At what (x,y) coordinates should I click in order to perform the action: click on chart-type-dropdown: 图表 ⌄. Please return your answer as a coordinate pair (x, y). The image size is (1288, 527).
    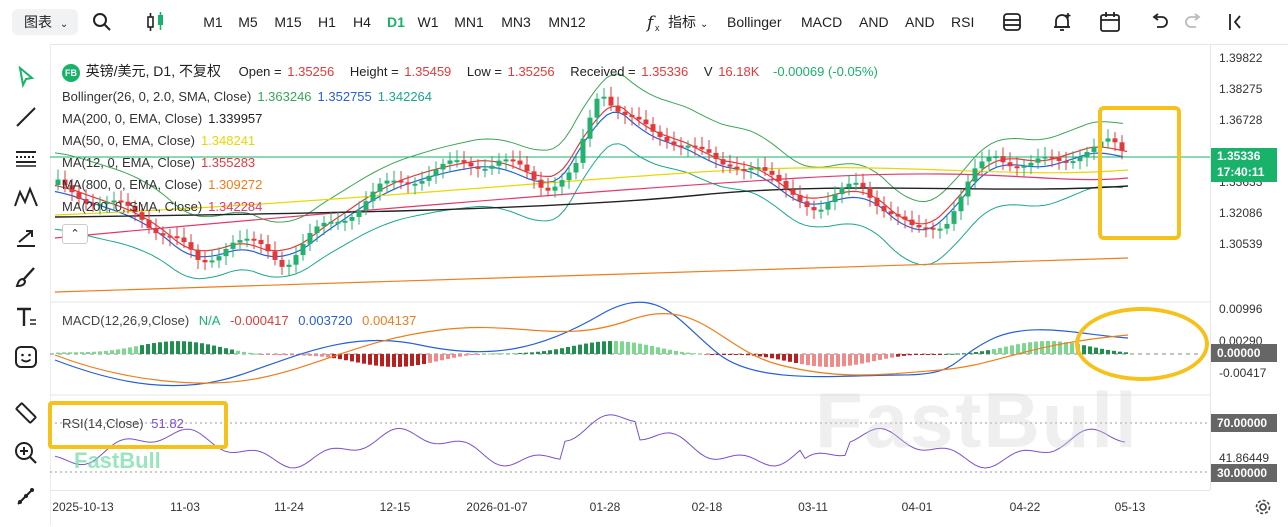
    Looking at the image, I should click on (45, 22).